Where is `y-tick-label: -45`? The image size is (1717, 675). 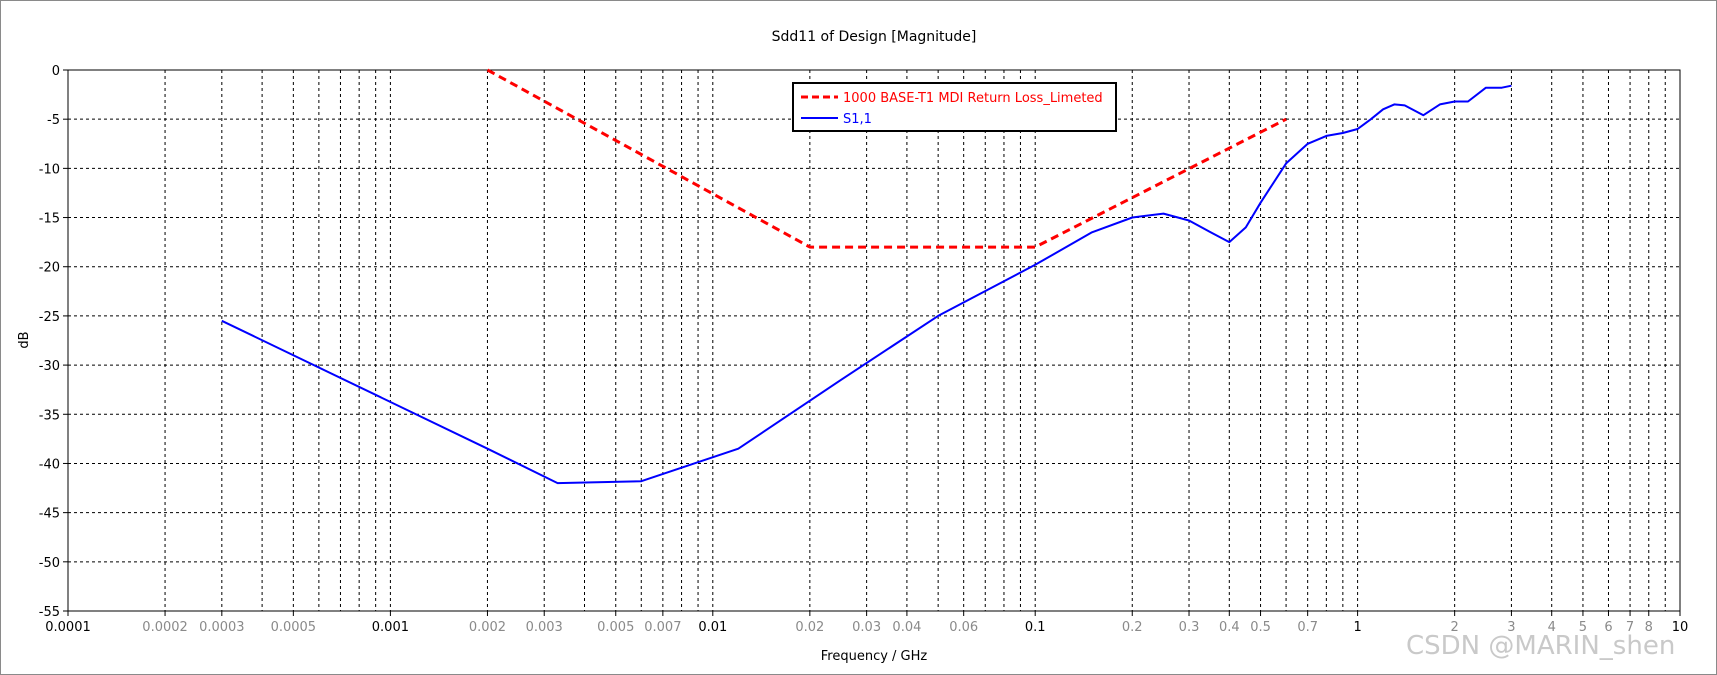
y-tick-label: -45 is located at coordinates (49, 514).